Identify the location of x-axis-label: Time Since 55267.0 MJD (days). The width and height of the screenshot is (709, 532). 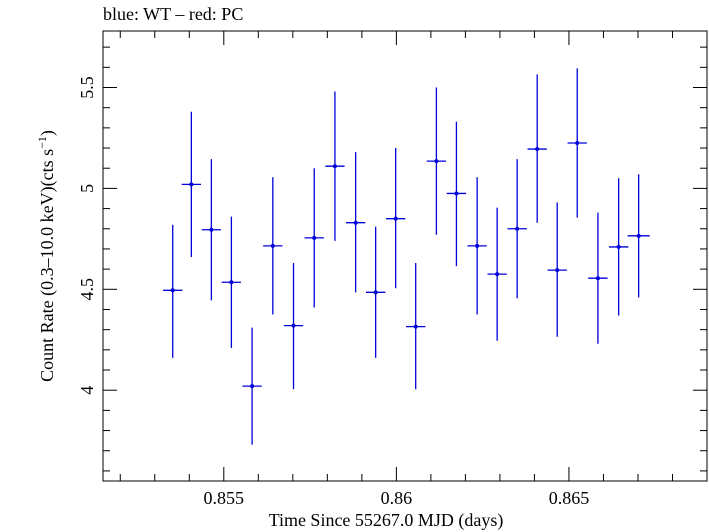
(386, 520).